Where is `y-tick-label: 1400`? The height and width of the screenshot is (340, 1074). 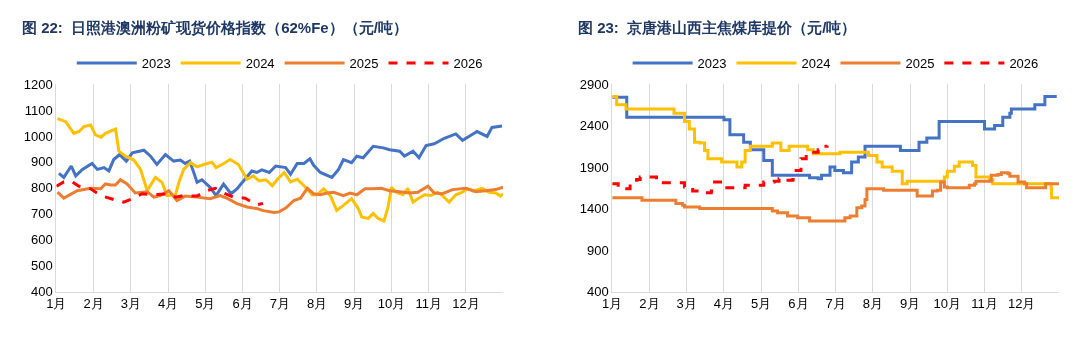 y-tick-label: 1400 is located at coordinates (594, 209).